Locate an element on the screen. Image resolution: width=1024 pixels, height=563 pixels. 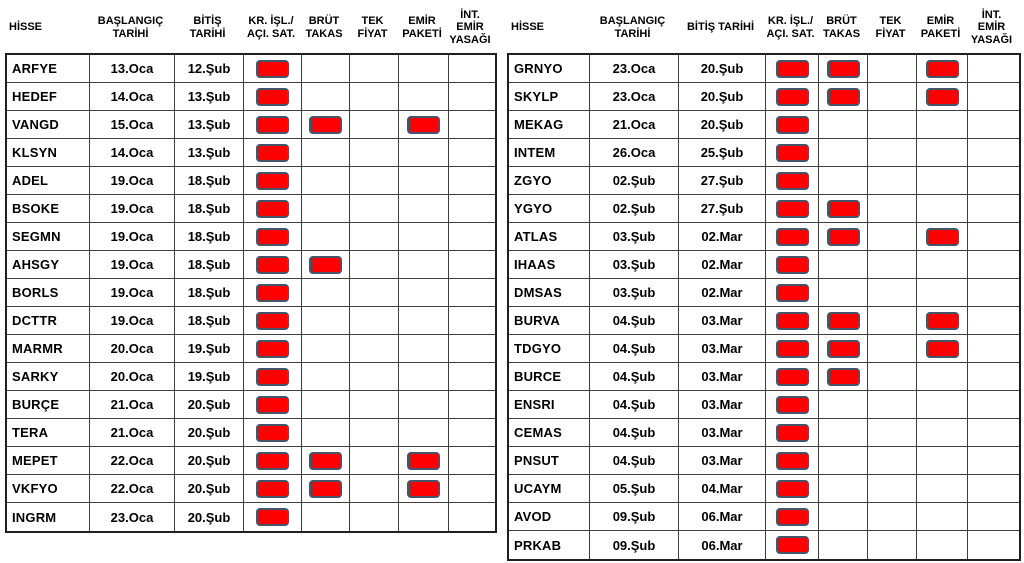
end-date-cell: 13.Şub is located at coordinates (209, 153).